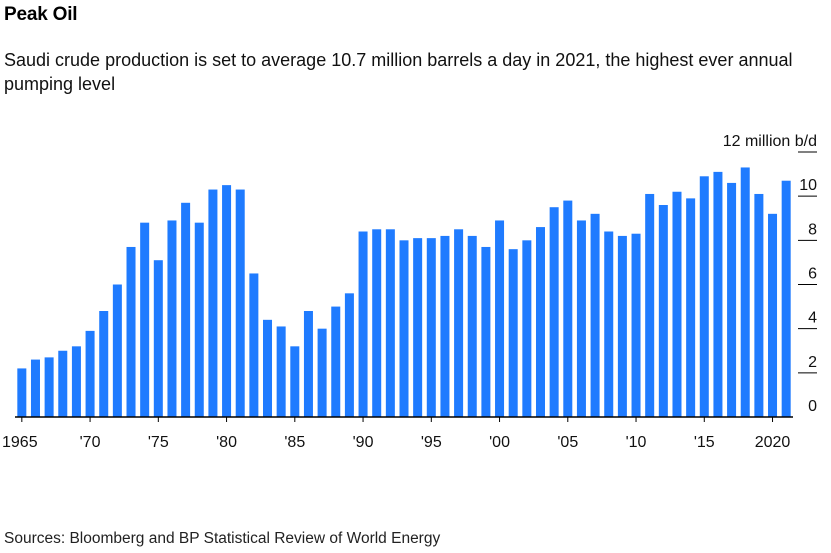  I want to click on bar-1992, so click(390, 323).